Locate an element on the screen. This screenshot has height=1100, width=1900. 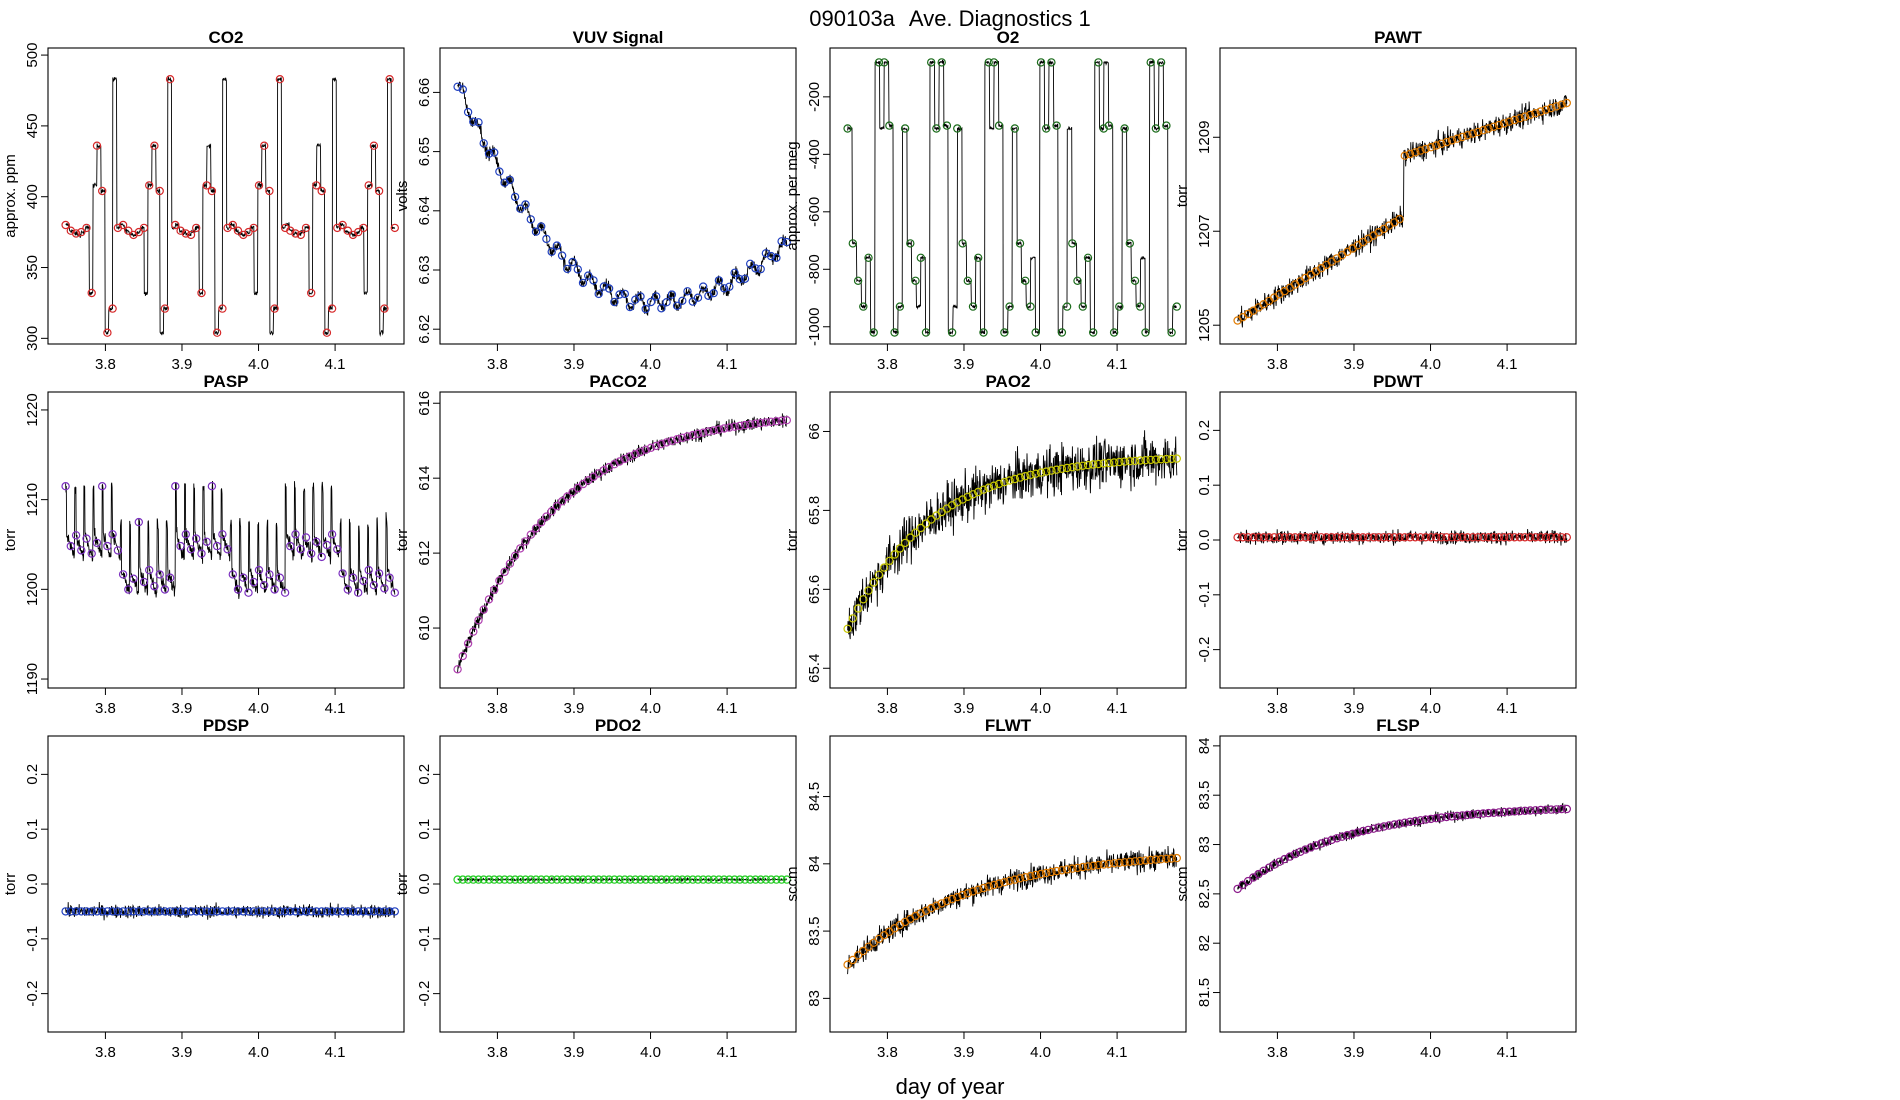
y-tick-label: 614 is located at coordinates (424, 478).